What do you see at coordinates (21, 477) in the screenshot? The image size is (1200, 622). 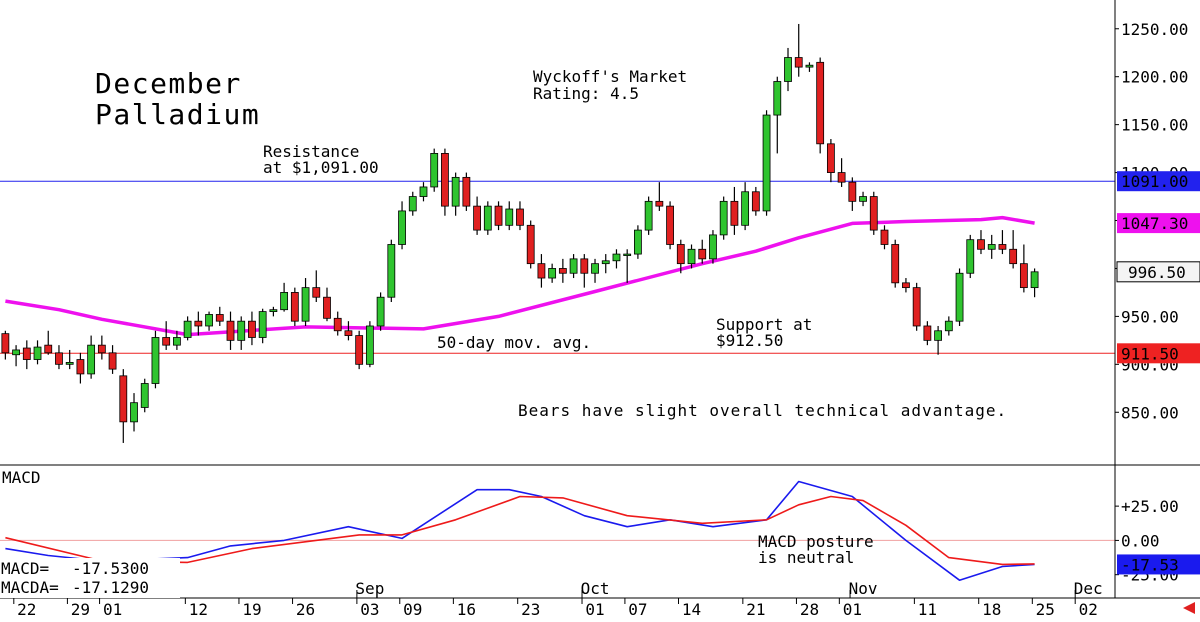 I see `panel-title: MACD` at bounding box center [21, 477].